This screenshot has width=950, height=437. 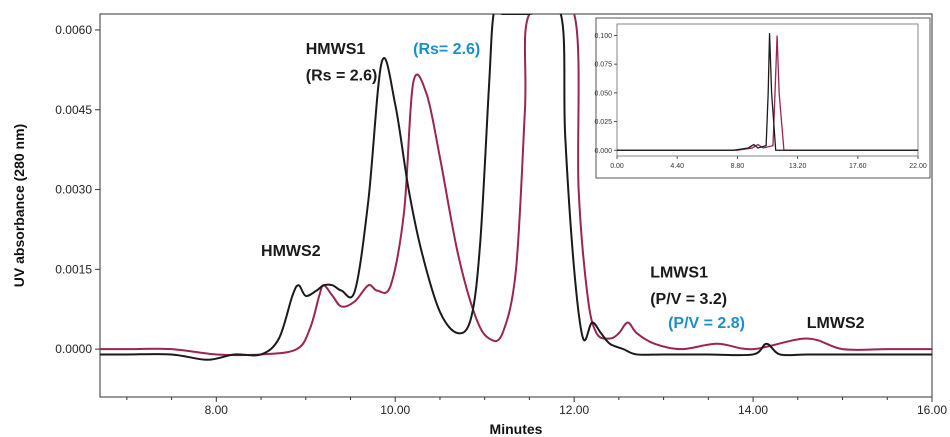 What do you see at coordinates (603, 93) in the screenshot?
I see `inset-y-tick-label: 0.050` at bounding box center [603, 93].